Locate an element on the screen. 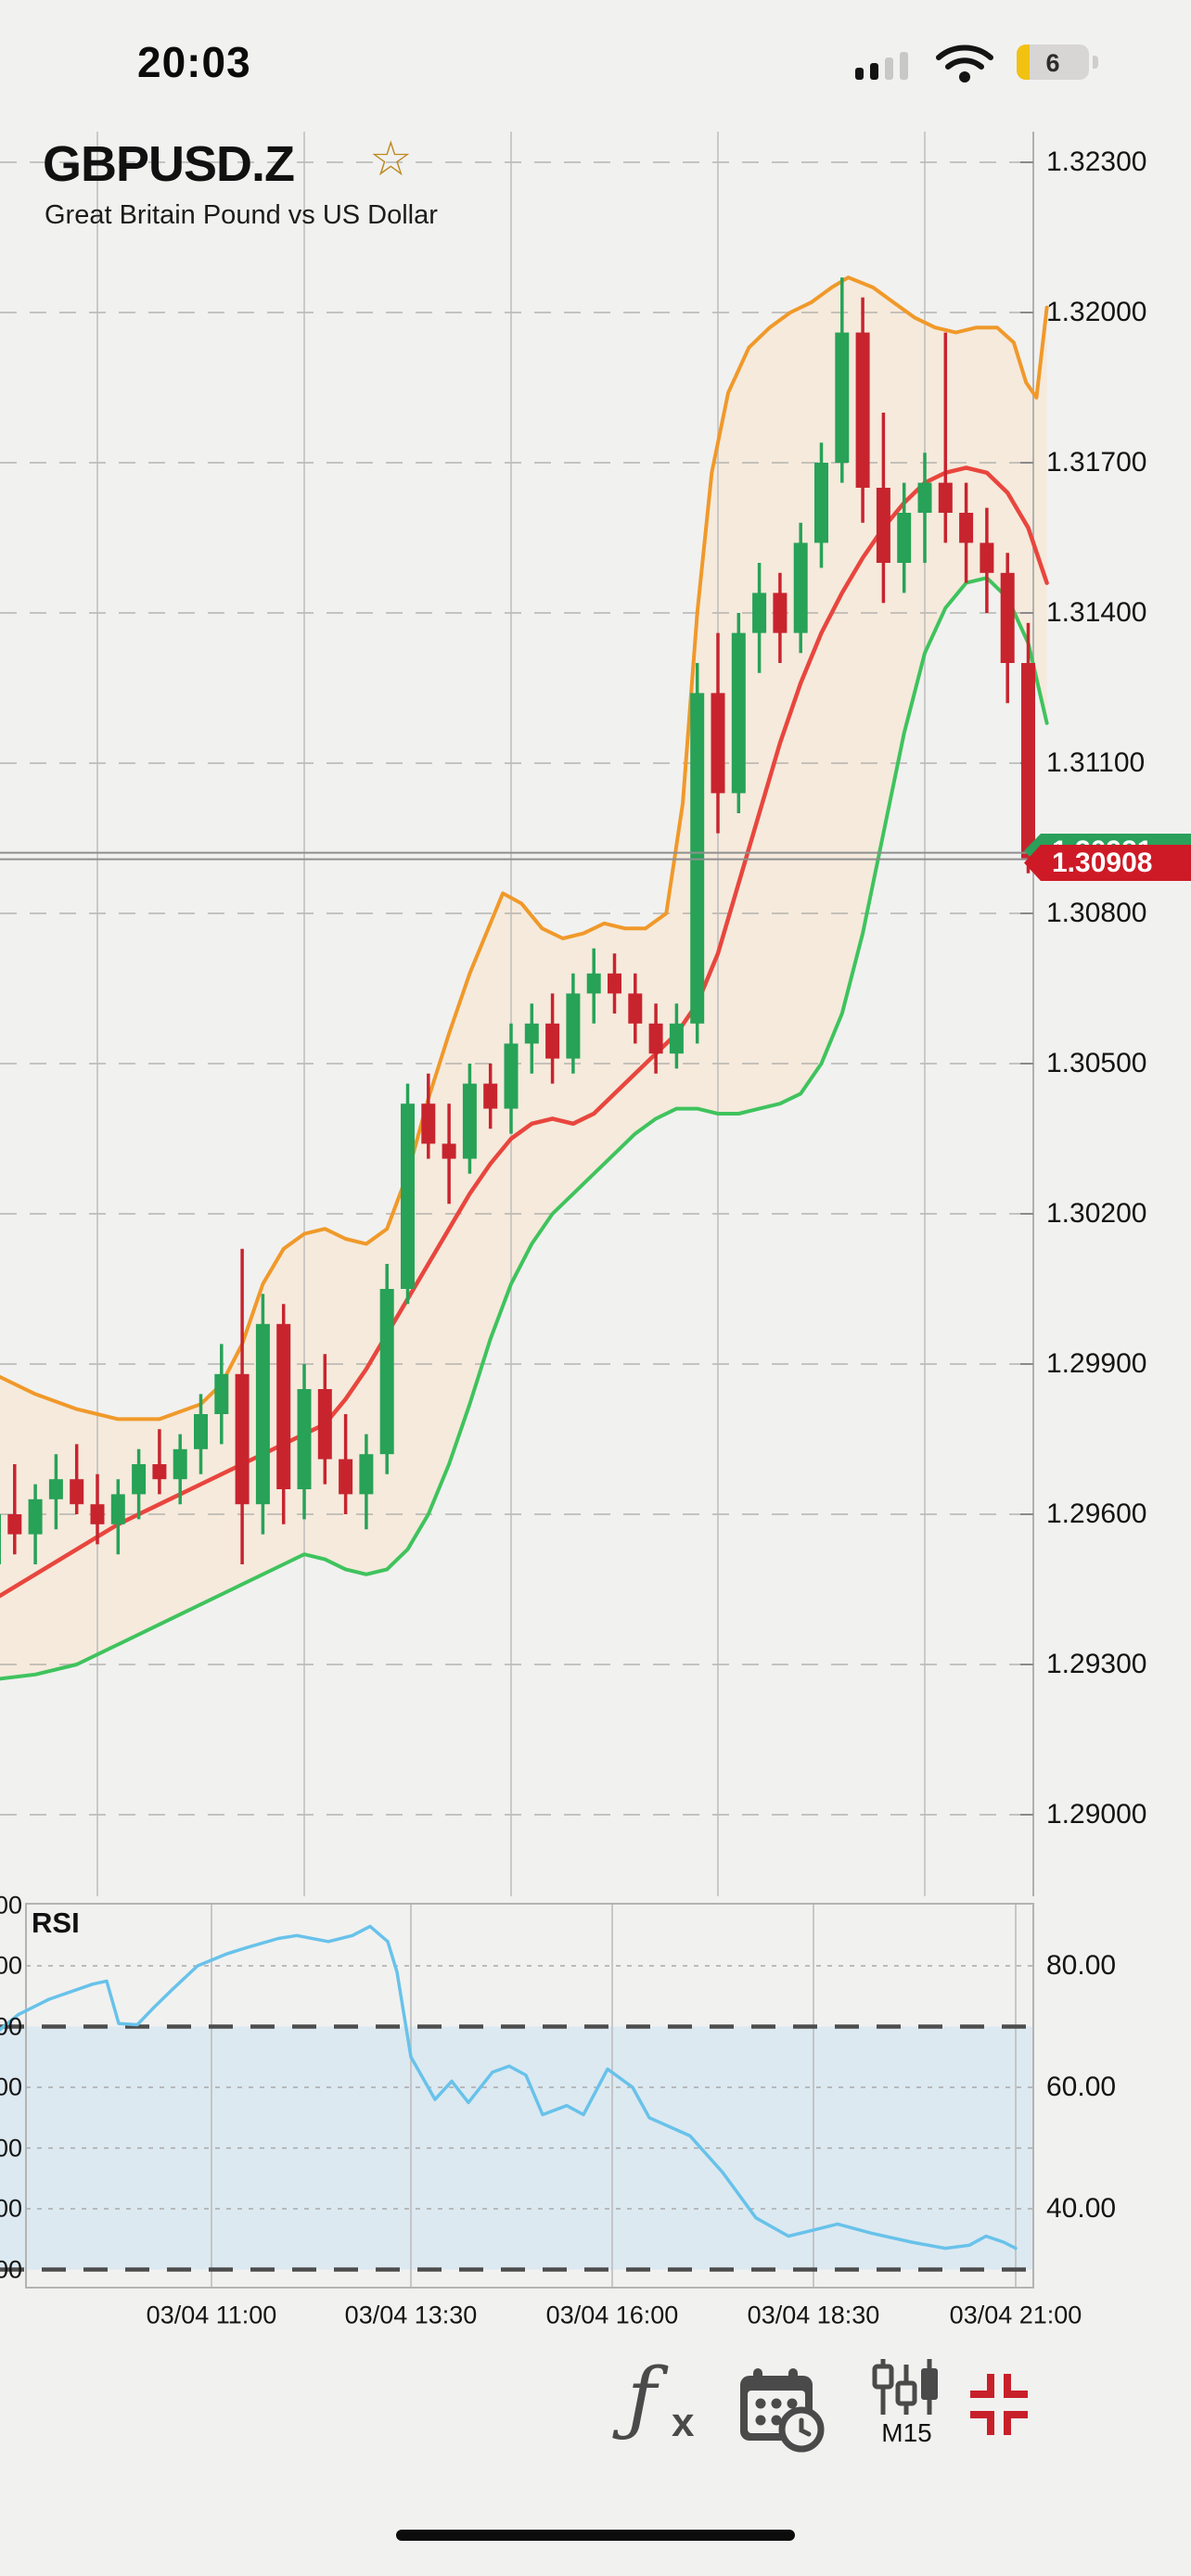 Image resolution: width=1191 pixels, height=2576 pixels. symbol-title: GBPUSD.Z is located at coordinates (169, 164).